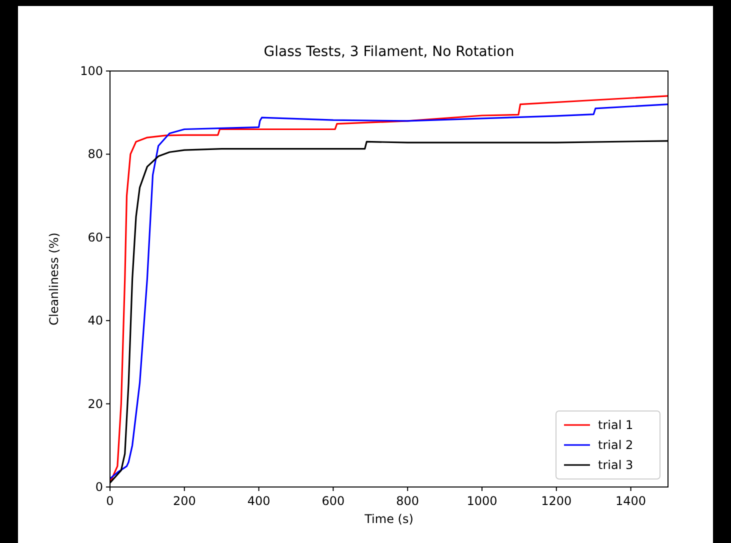  I want to click on y-tick-label: 40, so click(95, 321).